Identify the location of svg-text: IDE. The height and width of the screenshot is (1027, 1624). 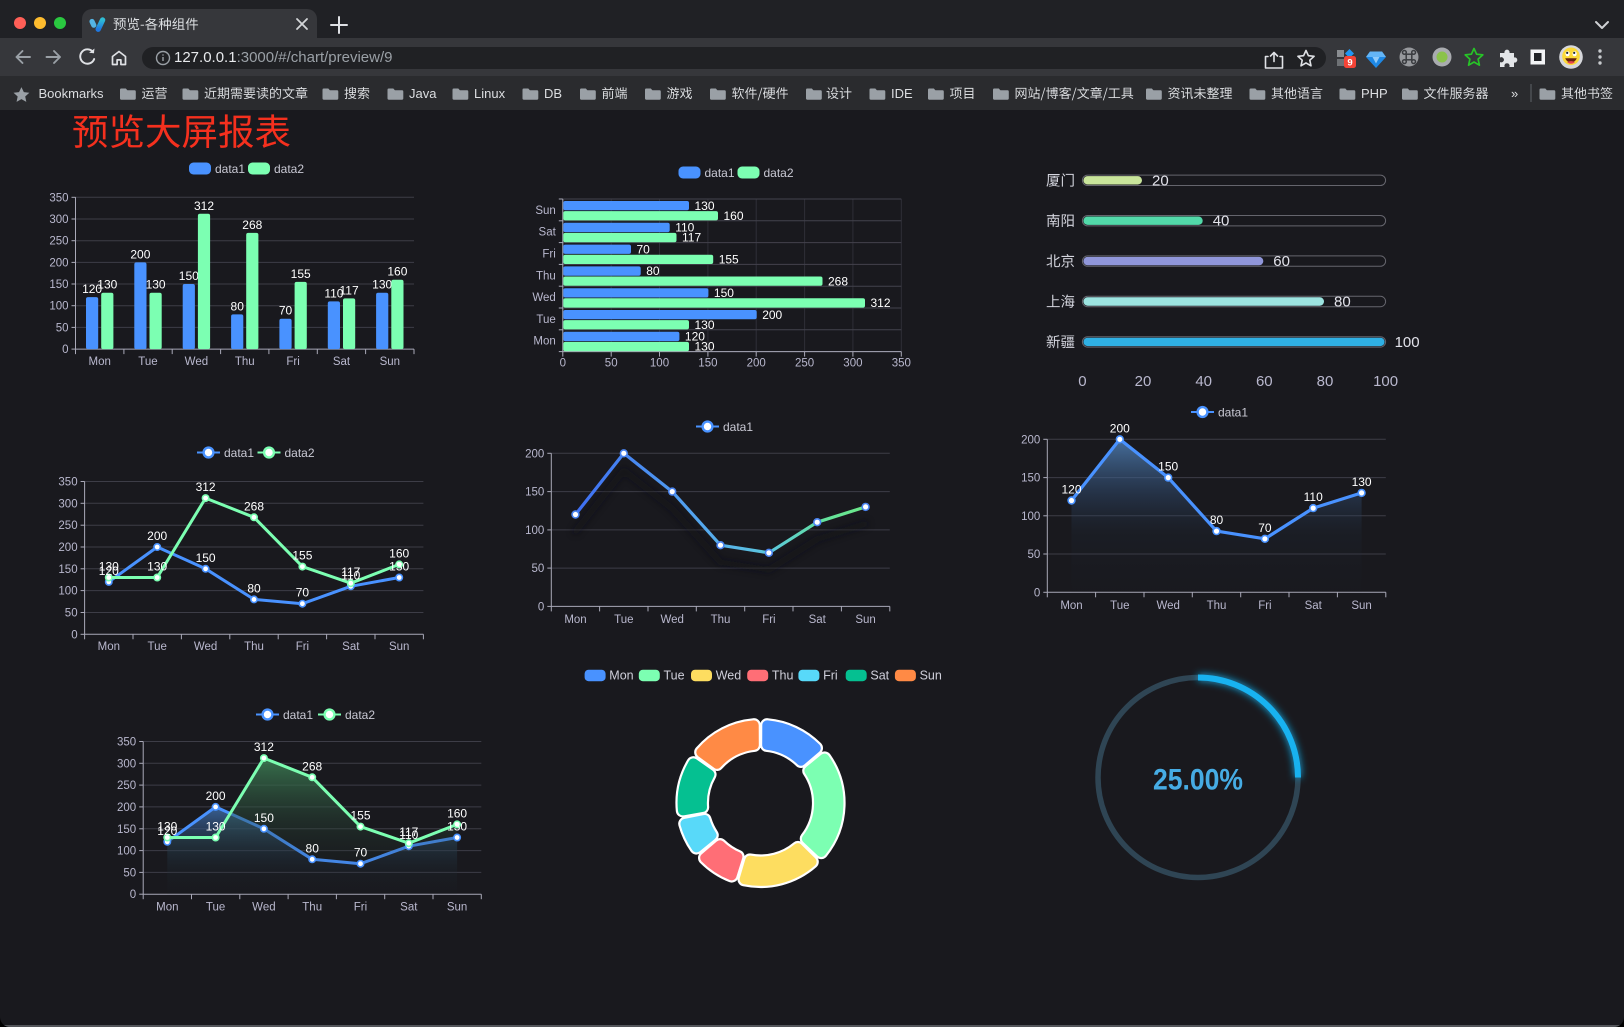
(902, 93).